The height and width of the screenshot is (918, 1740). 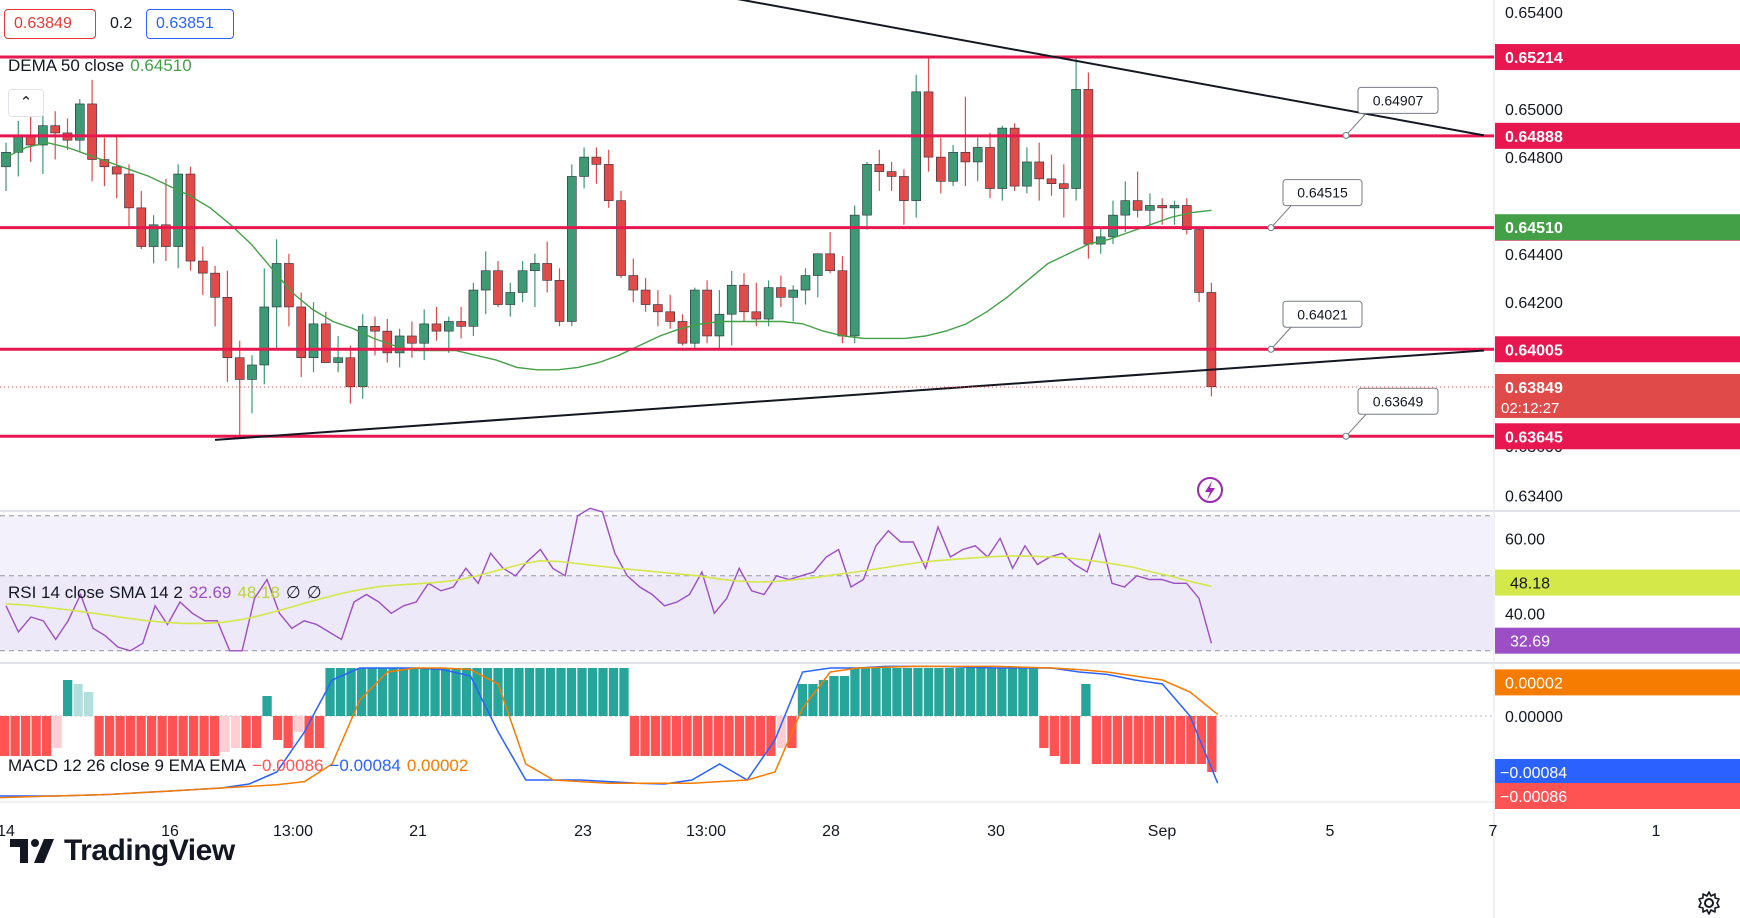 I want to click on last-price-axis-tag, so click(x=1617, y=395).